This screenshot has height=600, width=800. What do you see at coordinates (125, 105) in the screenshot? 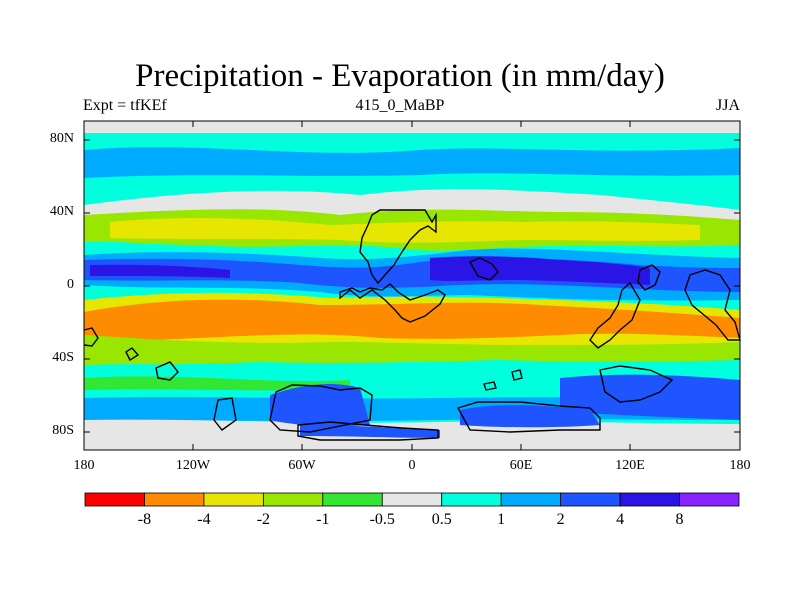
I see `experiment-label: Expt = tfKEf` at bounding box center [125, 105].